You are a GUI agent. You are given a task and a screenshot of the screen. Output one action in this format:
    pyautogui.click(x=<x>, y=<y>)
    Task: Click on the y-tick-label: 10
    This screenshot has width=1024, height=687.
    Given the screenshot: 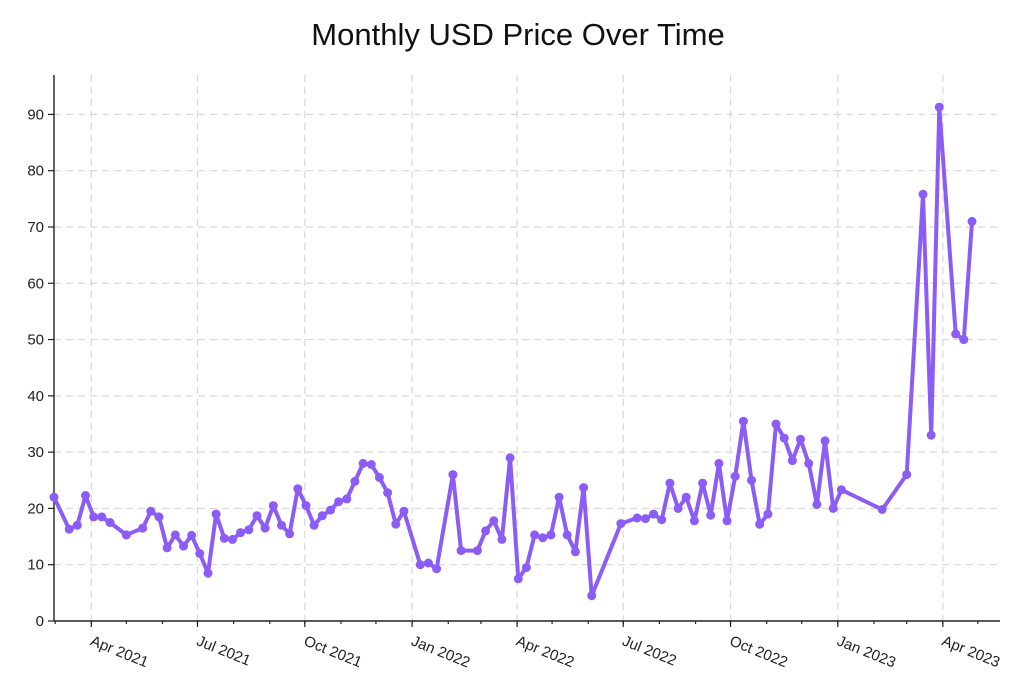 What is the action you would take?
    pyautogui.click(x=35, y=565)
    